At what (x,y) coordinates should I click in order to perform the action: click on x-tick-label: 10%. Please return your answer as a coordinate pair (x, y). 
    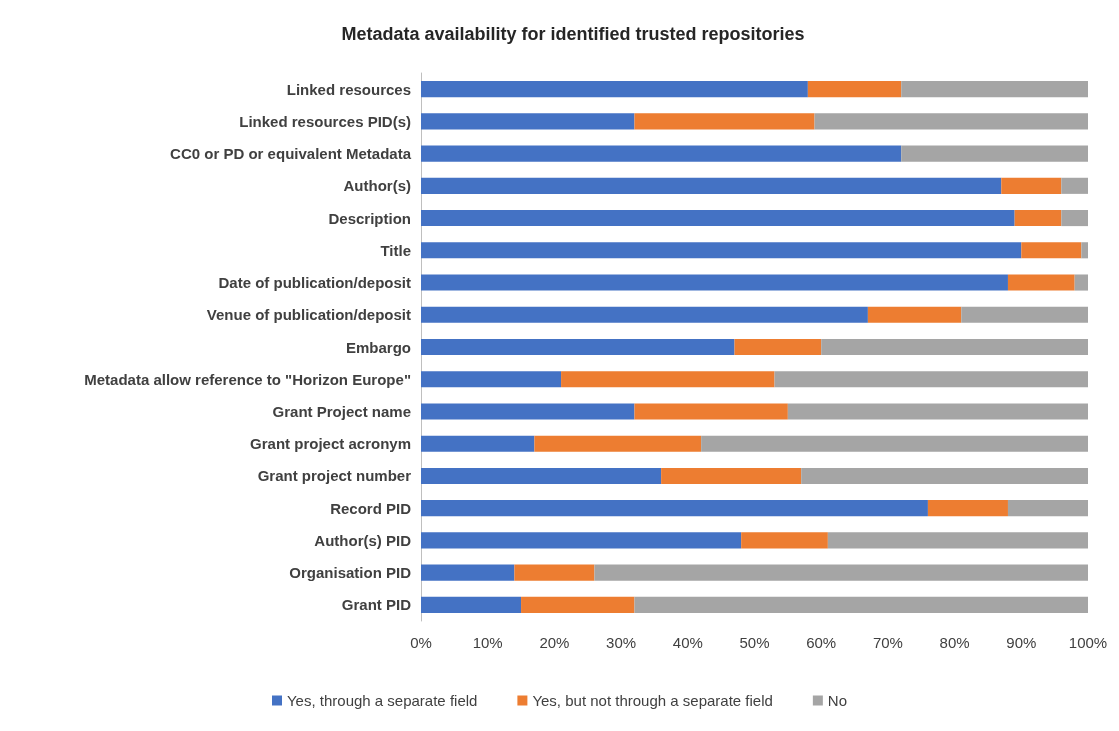
    Looking at the image, I should click on (487, 642).